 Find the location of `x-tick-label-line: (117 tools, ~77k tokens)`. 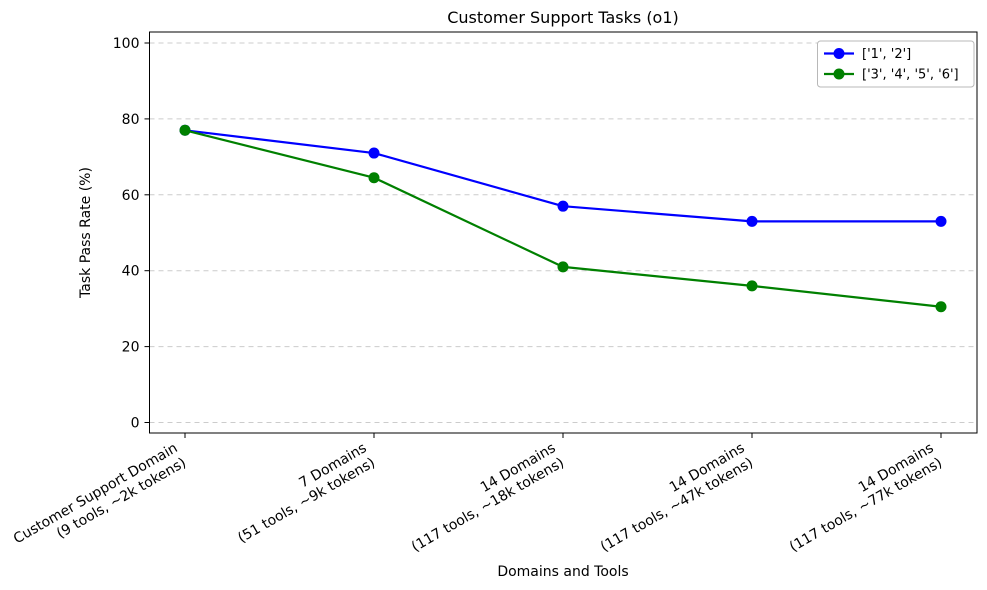

x-tick-label-line: (117 tools, ~77k tokens) is located at coordinates (866, 505).